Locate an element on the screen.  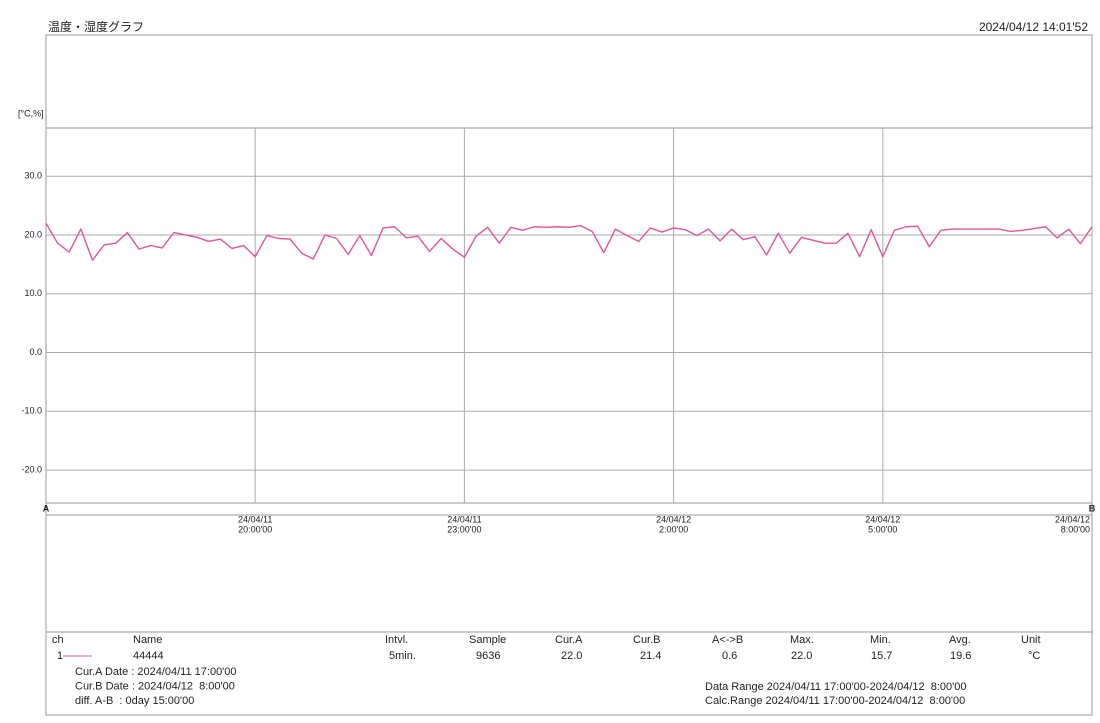
x-tick-label: 23:00'00 is located at coordinates (464, 529).